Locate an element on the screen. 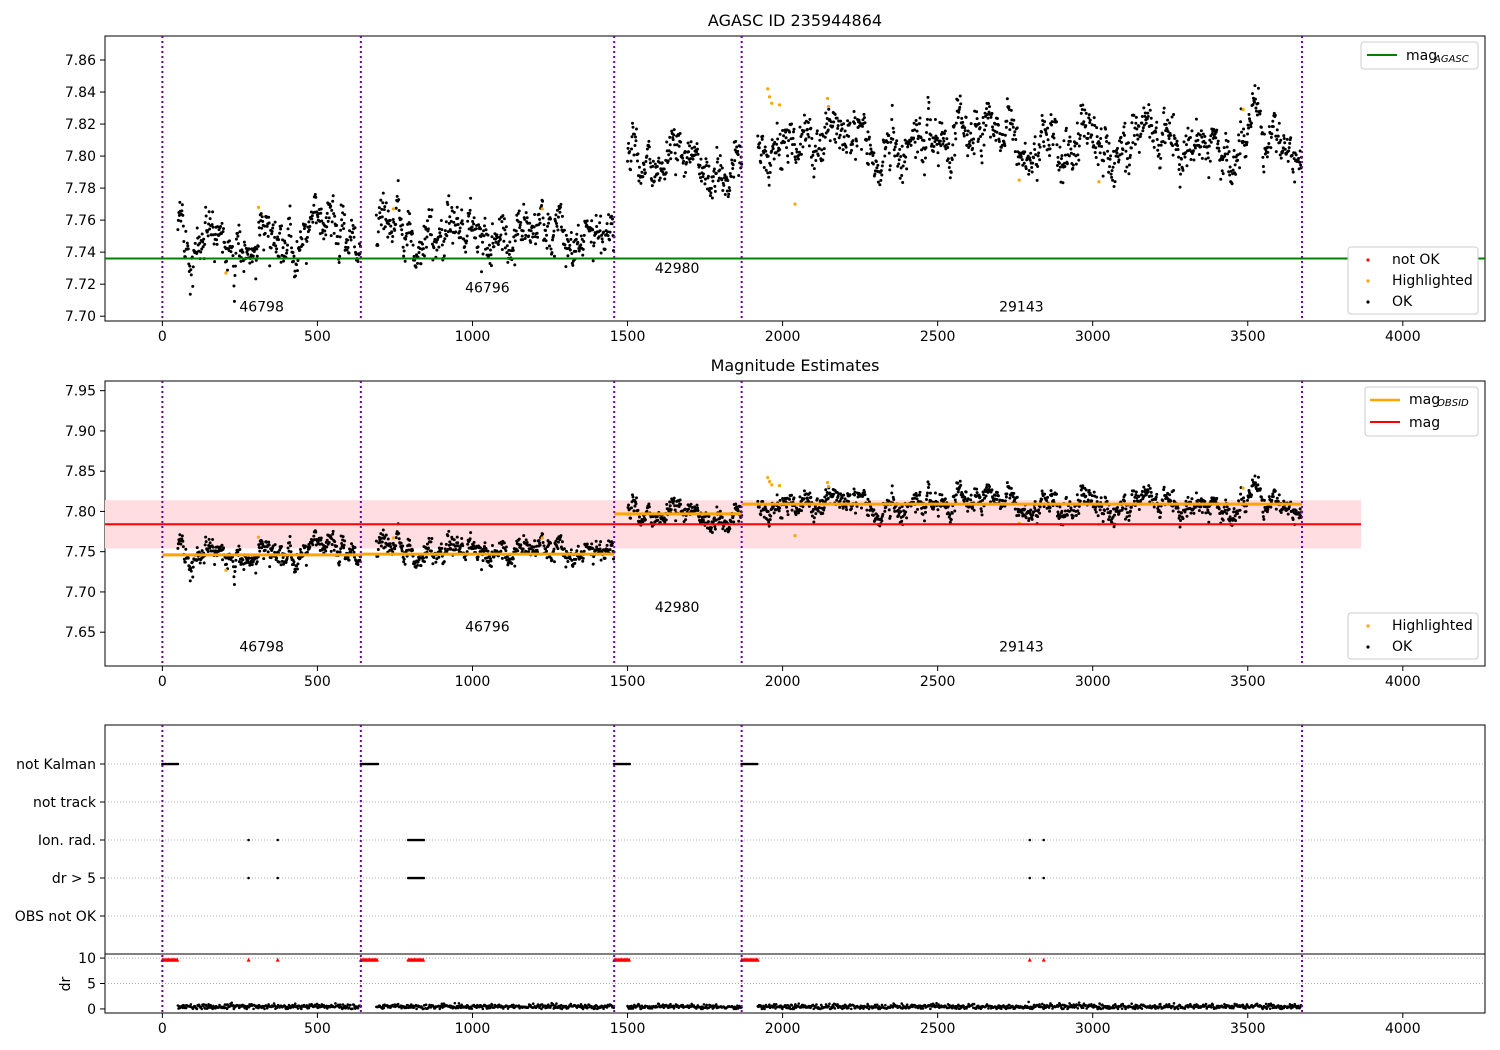  y-tick-label: 7.85 is located at coordinates (80, 472).